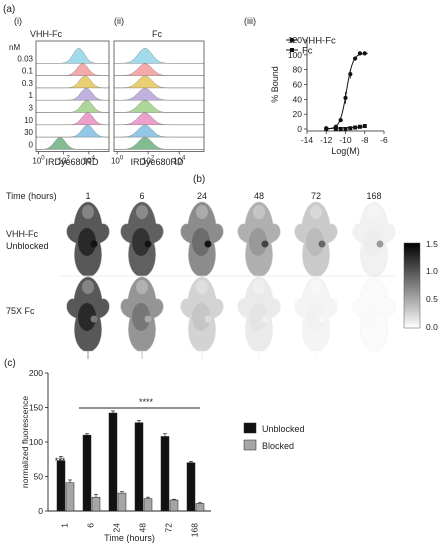 This screenshot has height=550, width=445. I want to click on y-tick-label: 60, so click(298, 85).